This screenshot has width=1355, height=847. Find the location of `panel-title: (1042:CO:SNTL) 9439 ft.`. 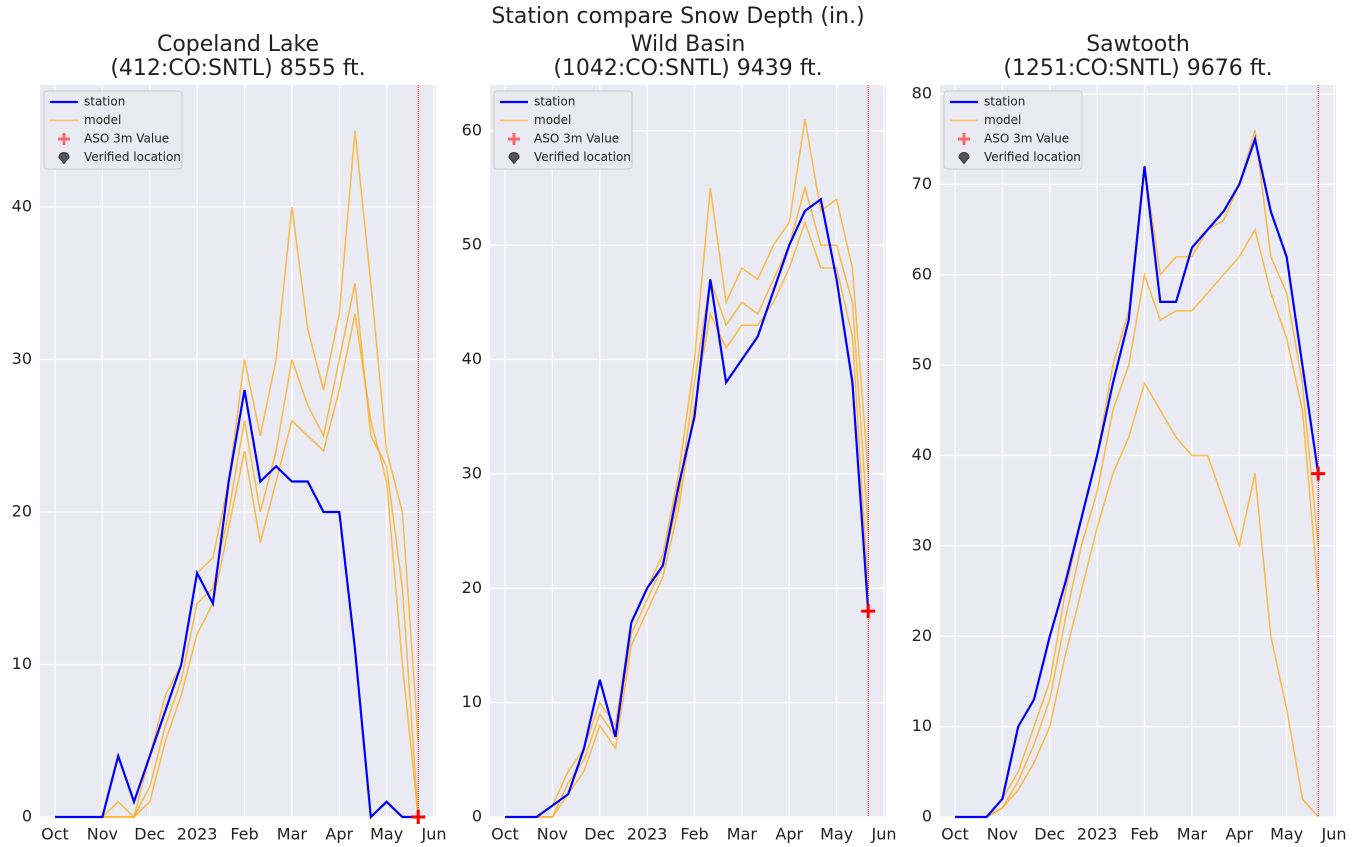

panel-title: (1042:CO:SNTL) 9439 ft. is located at coordinates (687, 68).